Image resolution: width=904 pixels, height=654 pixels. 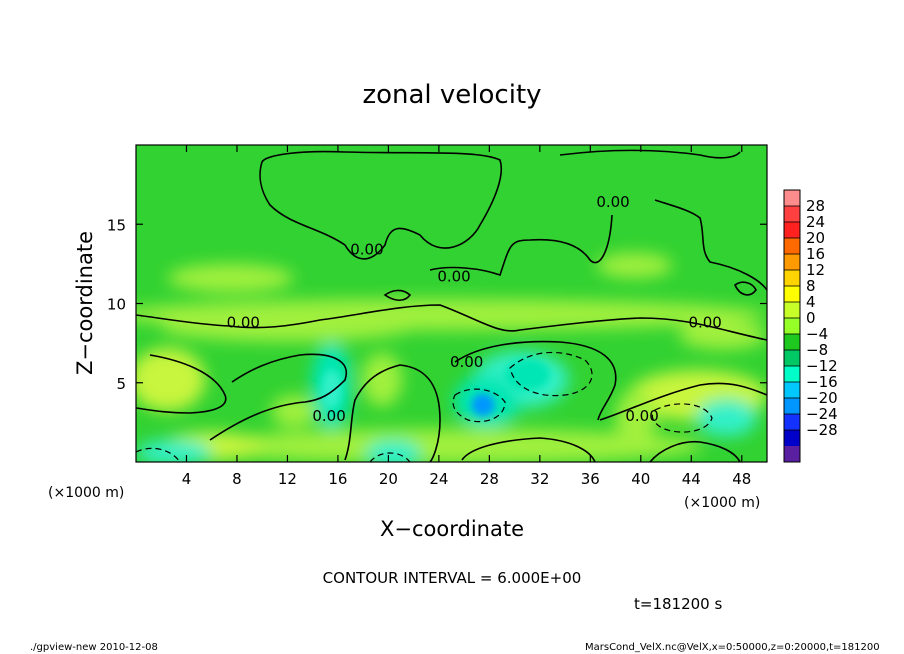 I want to click on contour-label-6: 0.00, so click(x=328, y=416).